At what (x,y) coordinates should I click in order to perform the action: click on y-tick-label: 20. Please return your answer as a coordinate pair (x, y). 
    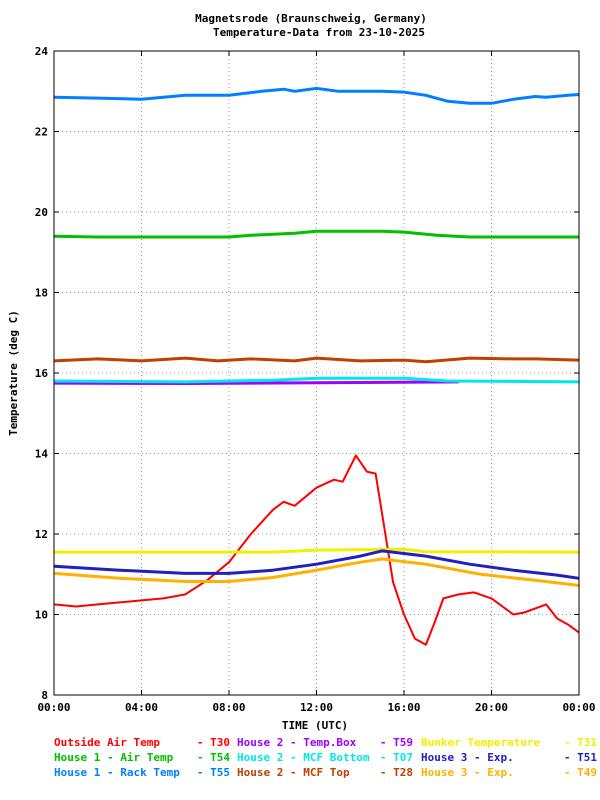
    Looking at the image, I should click on (41, 212).